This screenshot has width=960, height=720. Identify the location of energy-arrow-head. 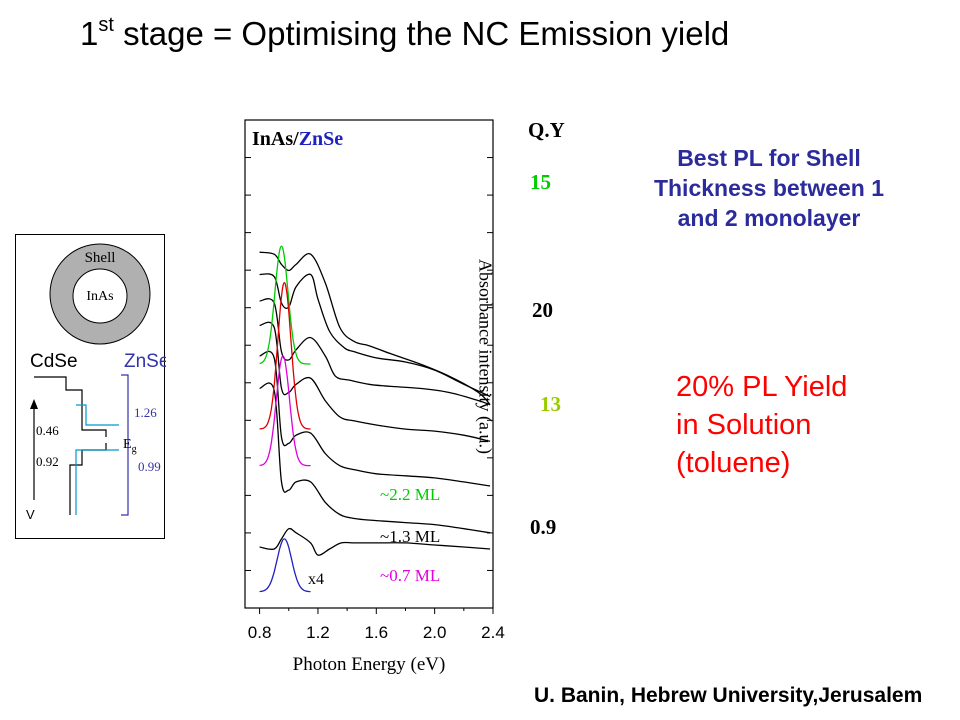
(34, 404).